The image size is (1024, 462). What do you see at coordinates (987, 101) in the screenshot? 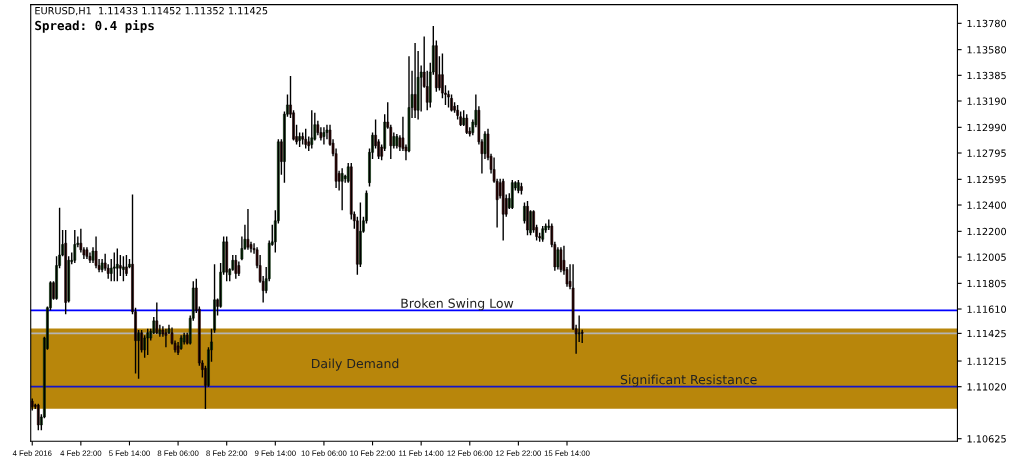
I see `y-tick-label: 1.13190` at bounding box center [987, 101].